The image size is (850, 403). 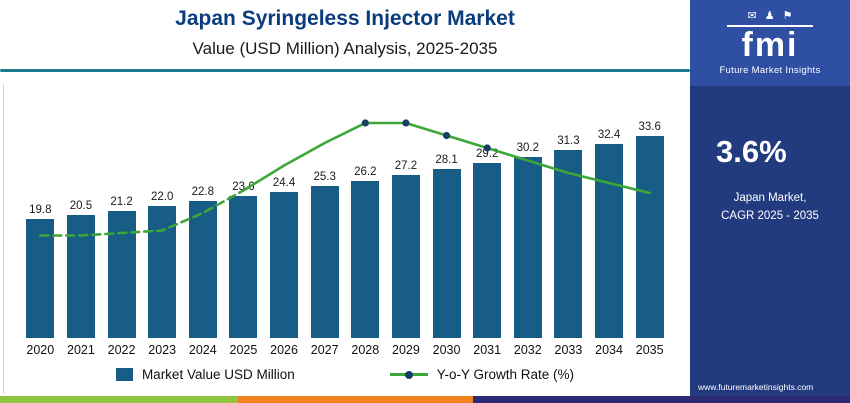 What do you see at coordinates (770, 208) in the screenshot?
I see `cagr-label: Japan Market, CAGR 2025 - 2035` at bounding box center [770, 208].